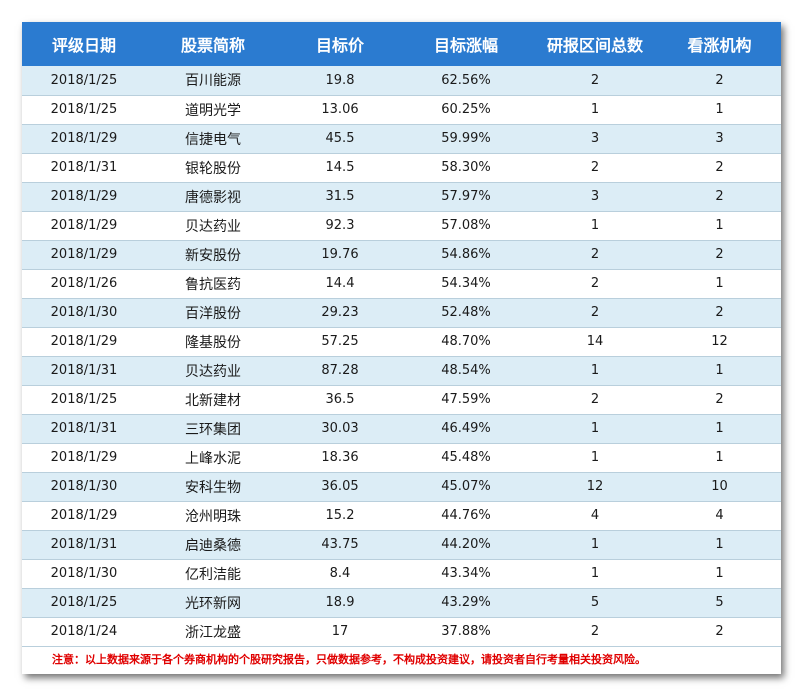  I want to click on table-row: 2018/1/31 启迪桑德 43.75 44.20% 1 1, so click(401, 545).